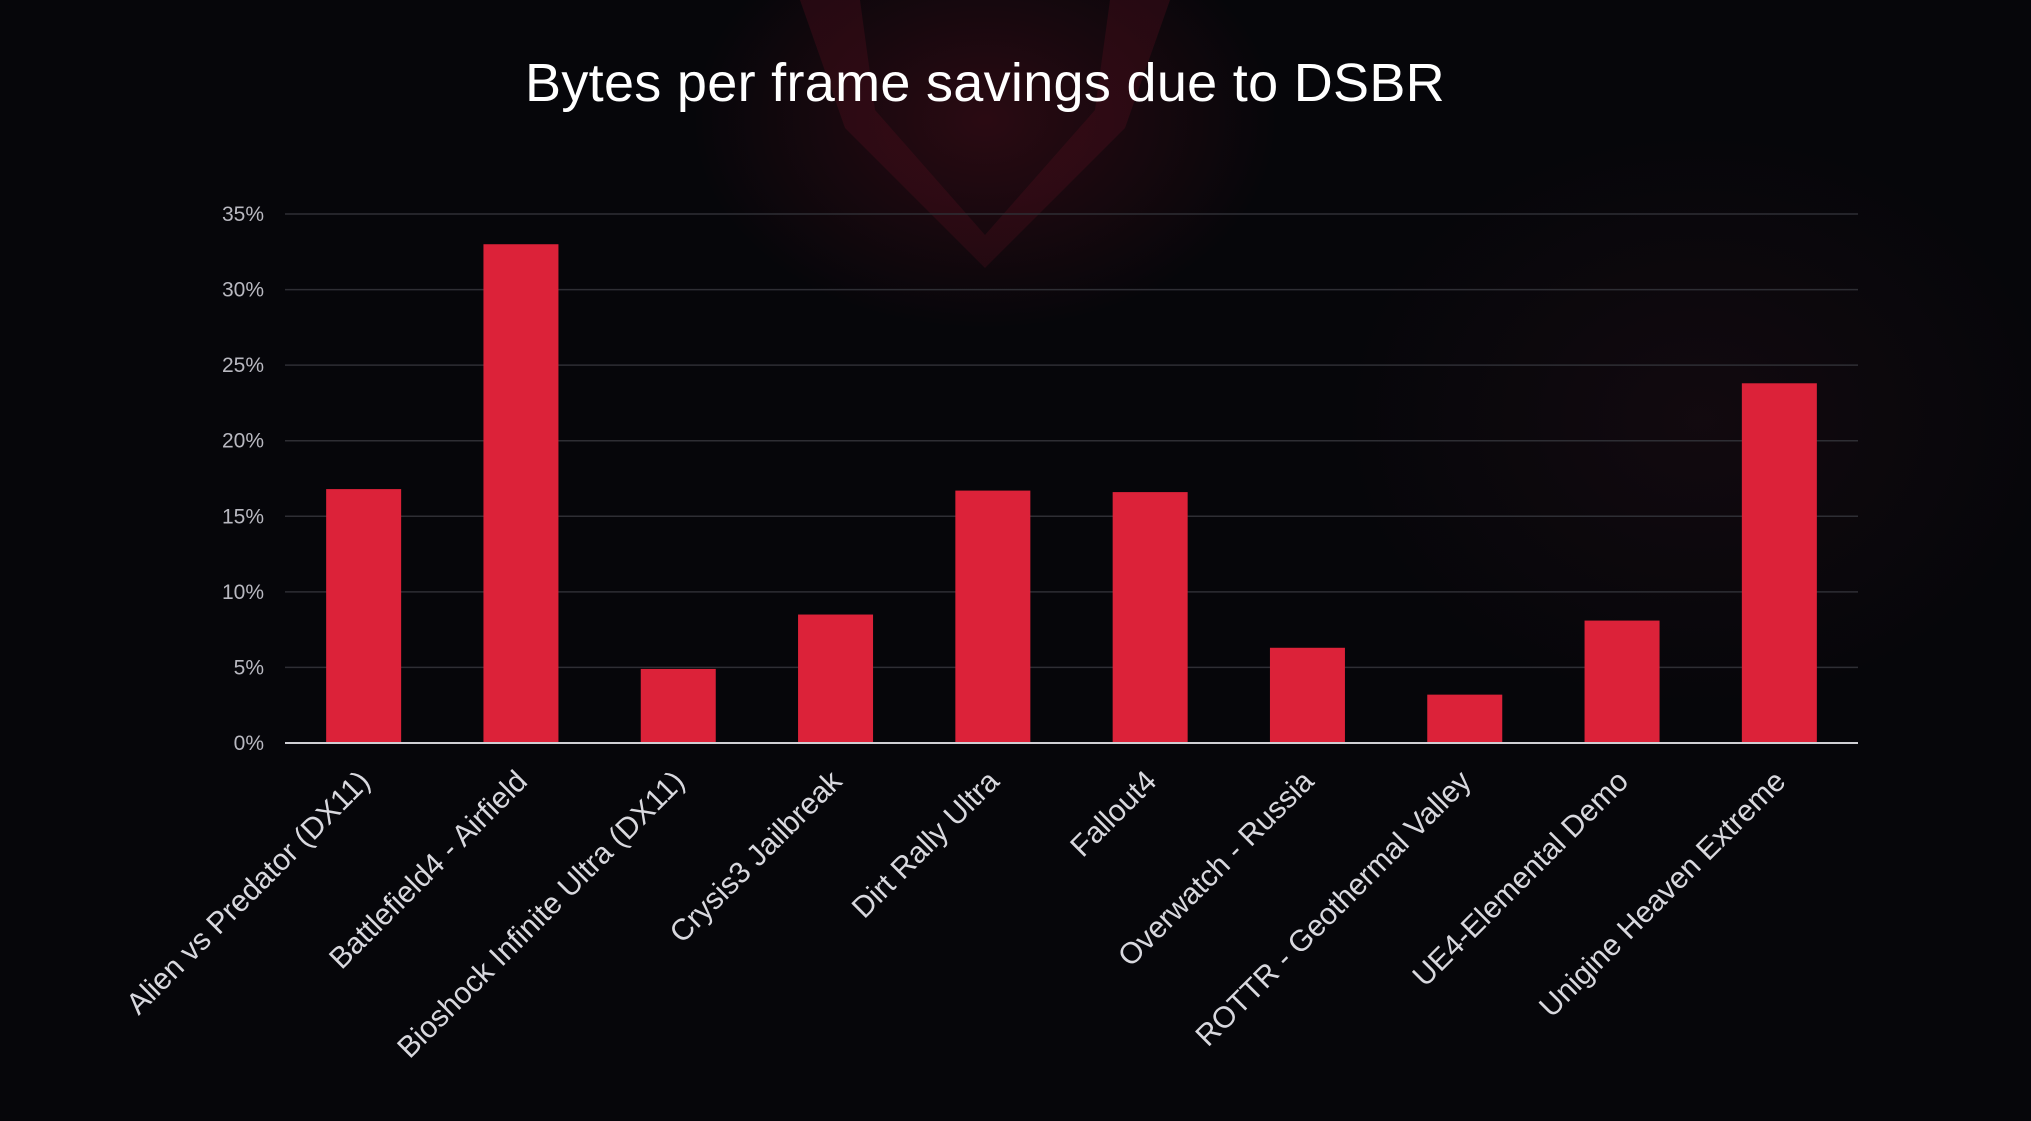 This screenshot has height=1121, width=2031. I want to click on chart-title: Bytes per frame savings due to DSBR, so click(985, 83).